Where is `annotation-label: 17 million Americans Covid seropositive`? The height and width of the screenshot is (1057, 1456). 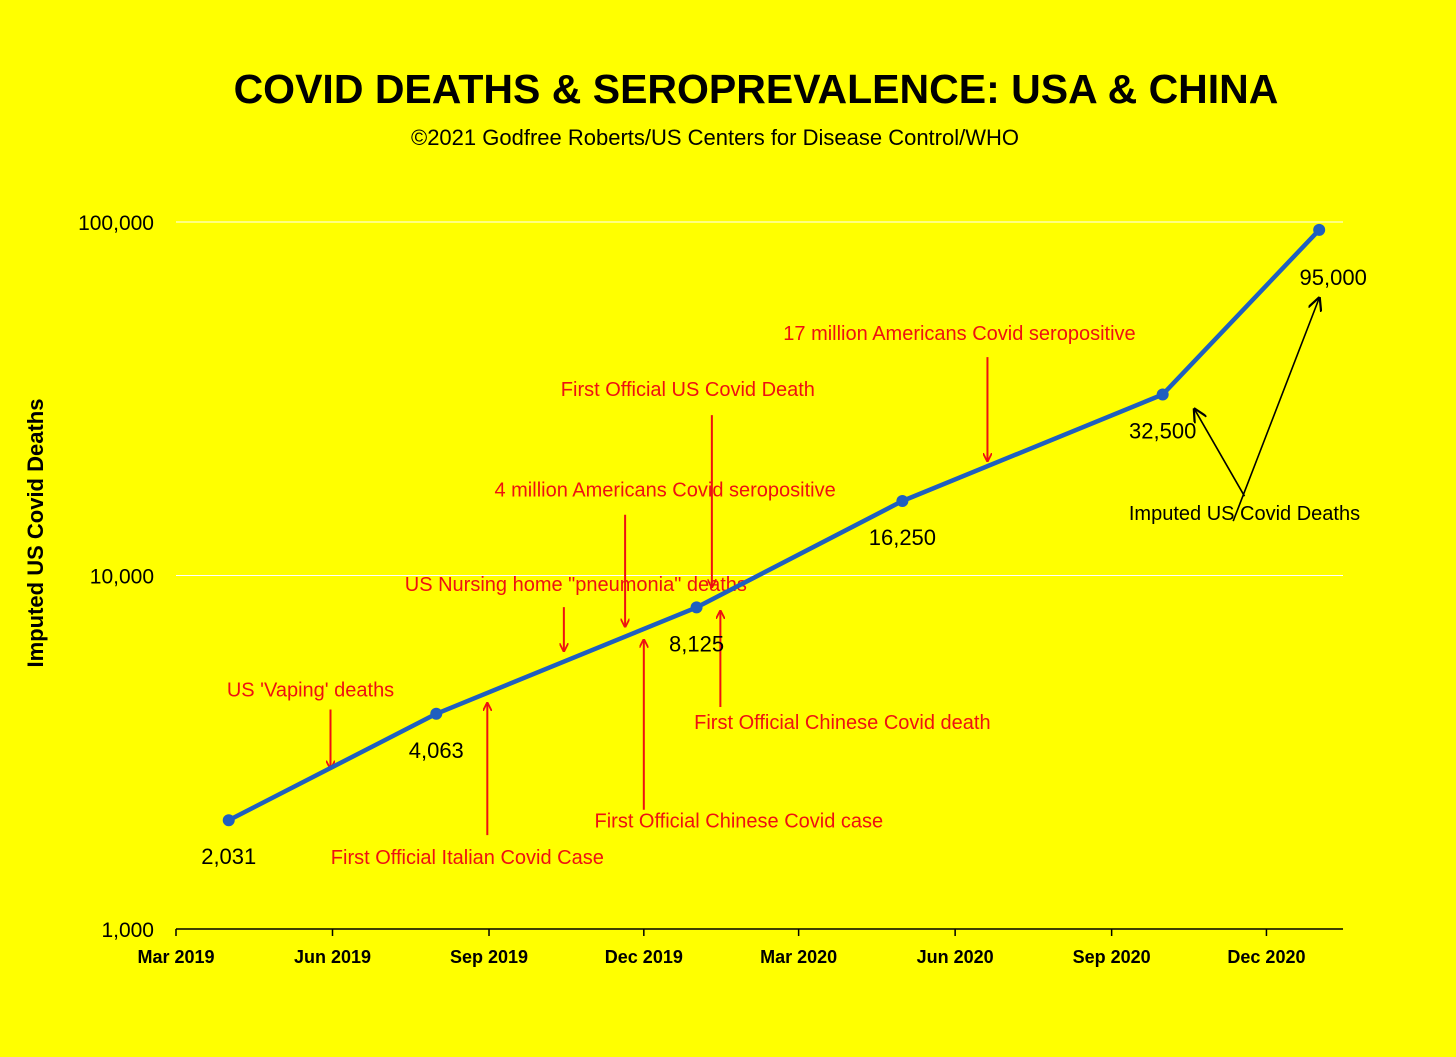
annotation-label: 17 million Americans Covid seropositive is located at coordinates (959, 334).